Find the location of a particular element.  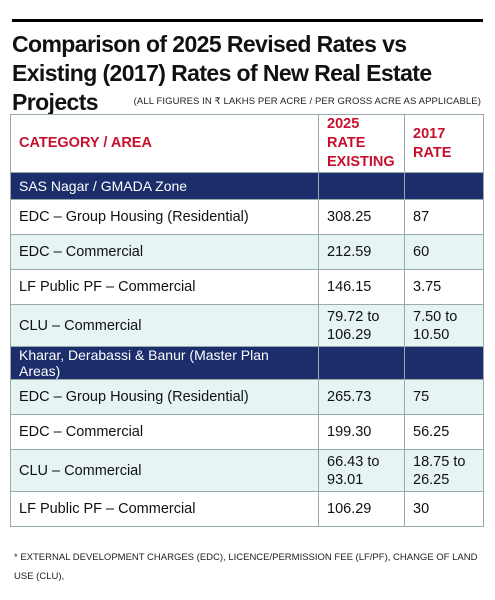

rate-2025-cell: 66.43 to 93.01 is located at coordinates (361, 470).